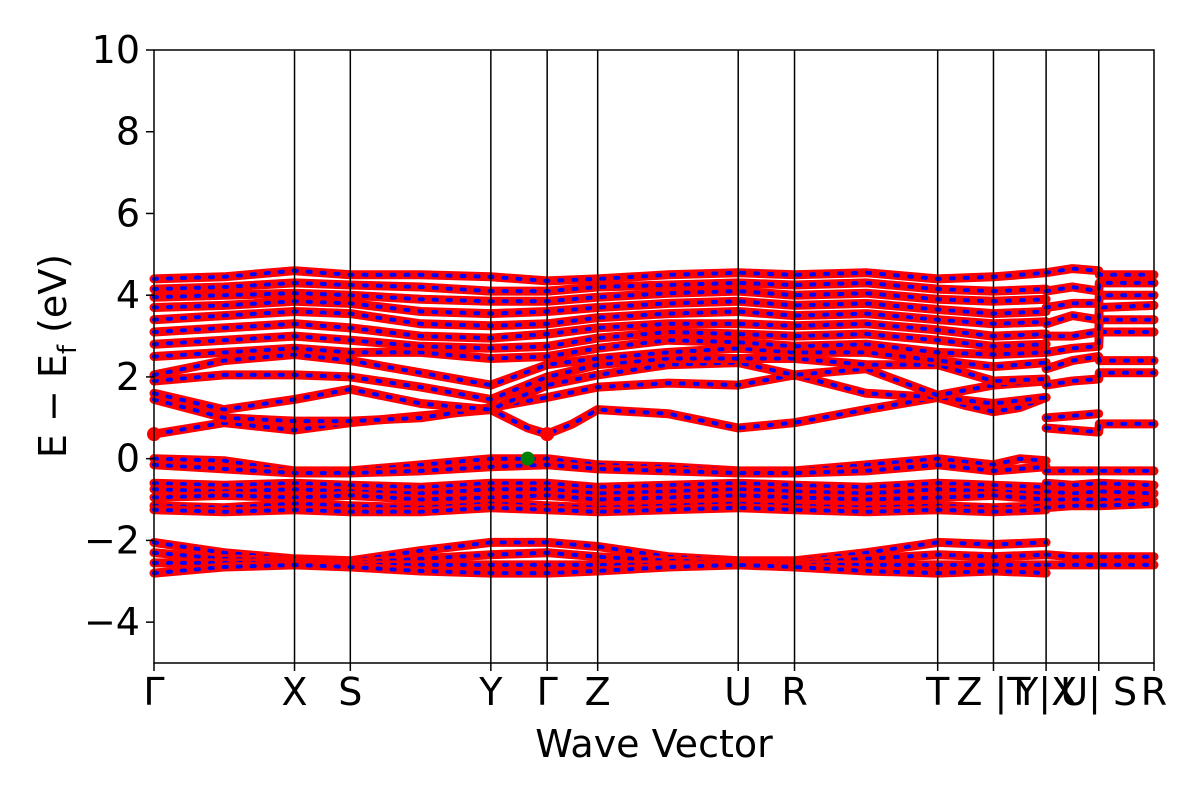 The height and width of the screenshot is (800, 1200). Describe the element at coordinates (937, 692) in the screenshot. I see `x-tick-label-8: T` at that location.